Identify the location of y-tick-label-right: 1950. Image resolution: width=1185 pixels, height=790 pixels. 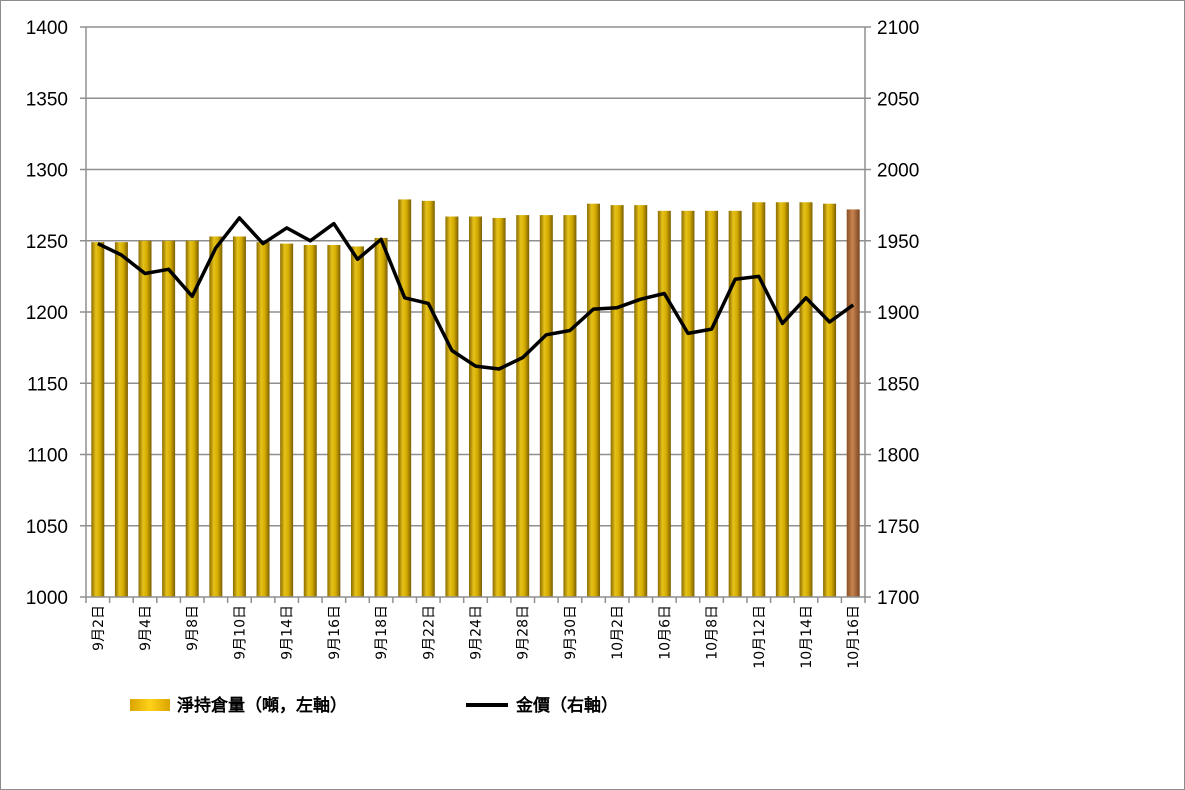
(898, 242).